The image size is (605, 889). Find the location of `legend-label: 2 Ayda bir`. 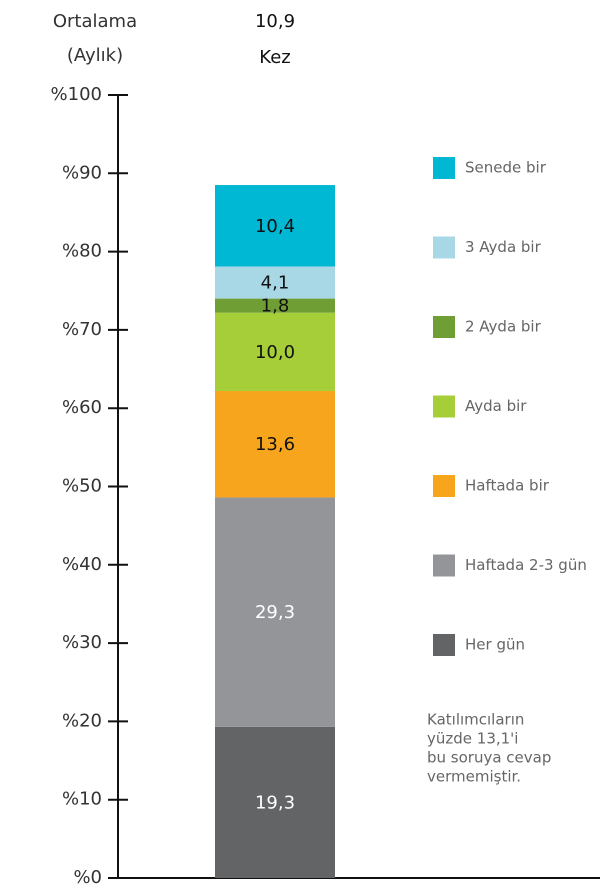

legend-label: 2 Ayda bir is located at coordinates (503, 327).